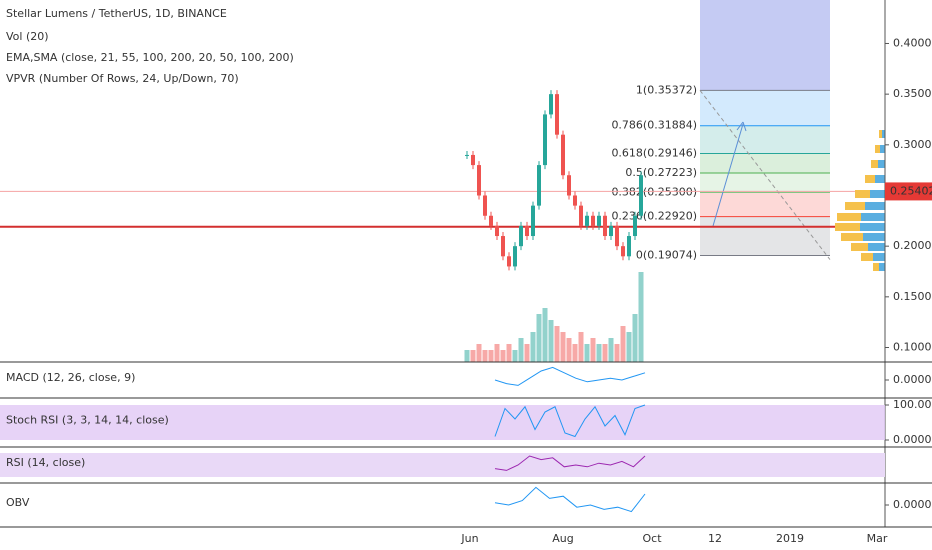 This screenshot has height=550, width=932. I want to click on title: Stellar Lumens / TetherUS, 1D, BINANCE, so click(116, 13).